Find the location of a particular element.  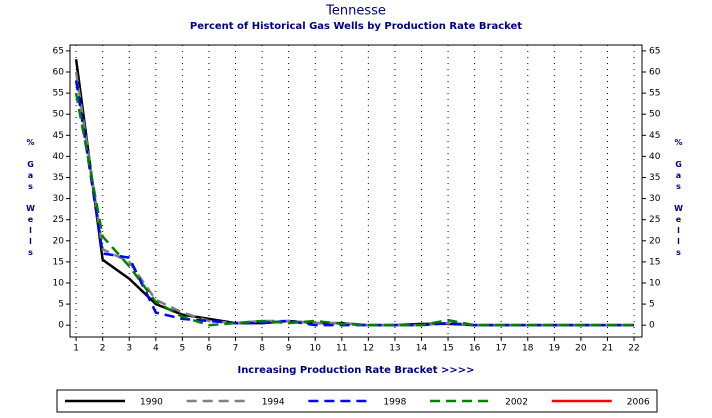

y-tick-label: 60 is located at coordinates (59, 73).